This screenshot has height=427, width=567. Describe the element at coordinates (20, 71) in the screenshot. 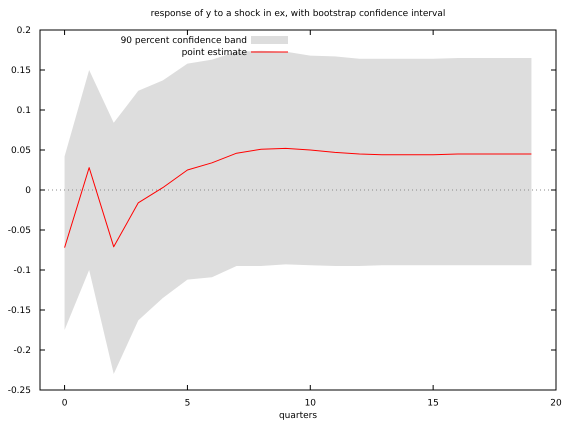

I see `y-tick-label: 0.15` at that location.